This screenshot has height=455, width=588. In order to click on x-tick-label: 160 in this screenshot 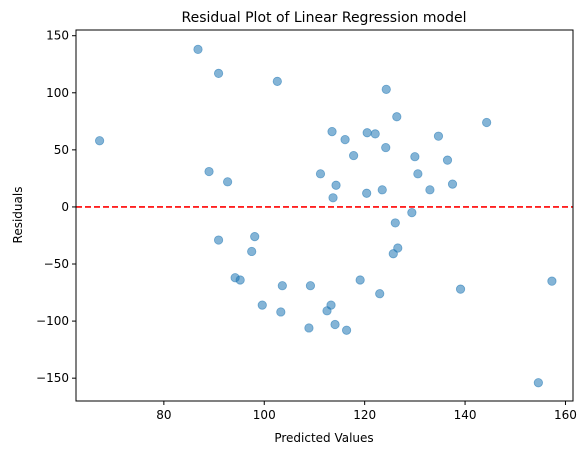, I will do `click(565, 415)`.